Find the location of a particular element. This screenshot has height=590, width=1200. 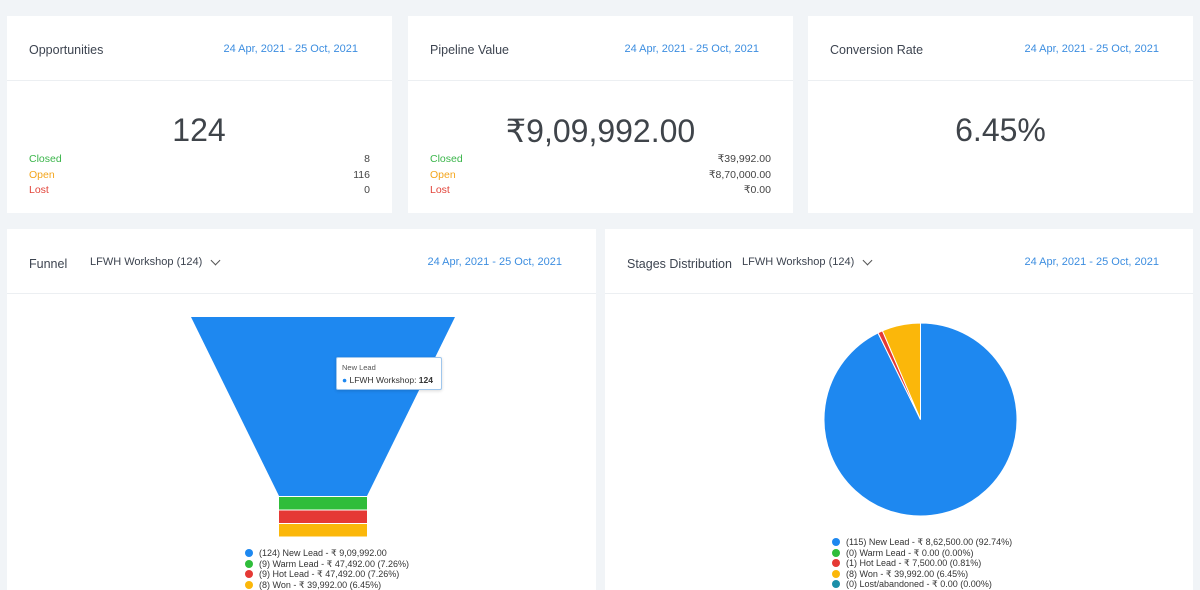

stages-title: Stages Distribution is located at coordinates (679, 264).